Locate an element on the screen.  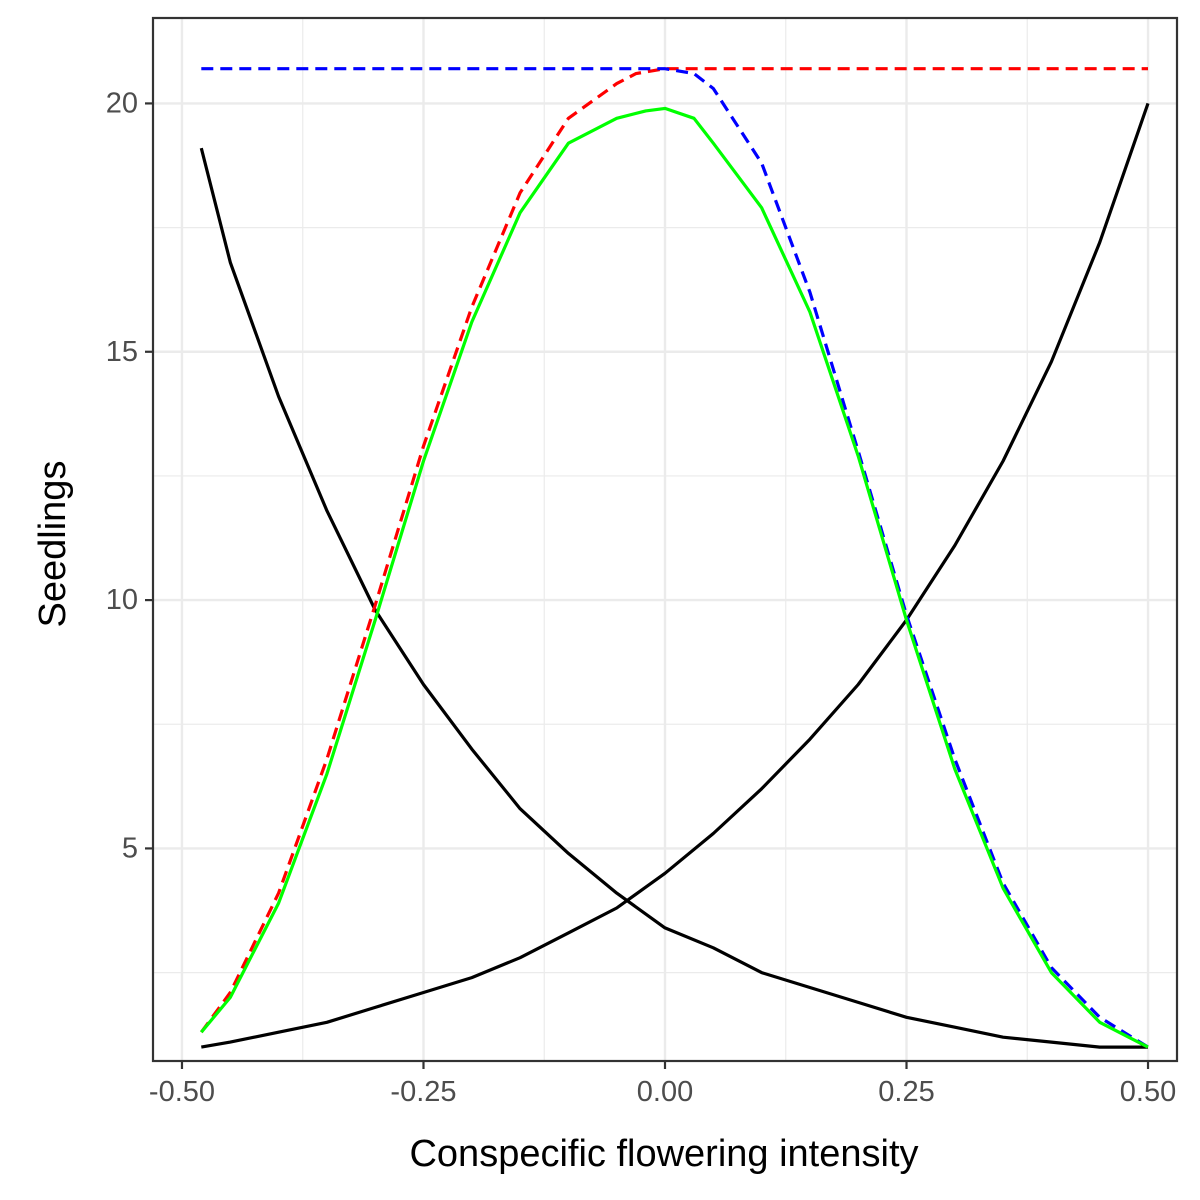
x-tick-label: -0.50 is located at coordinates (182, 1092).